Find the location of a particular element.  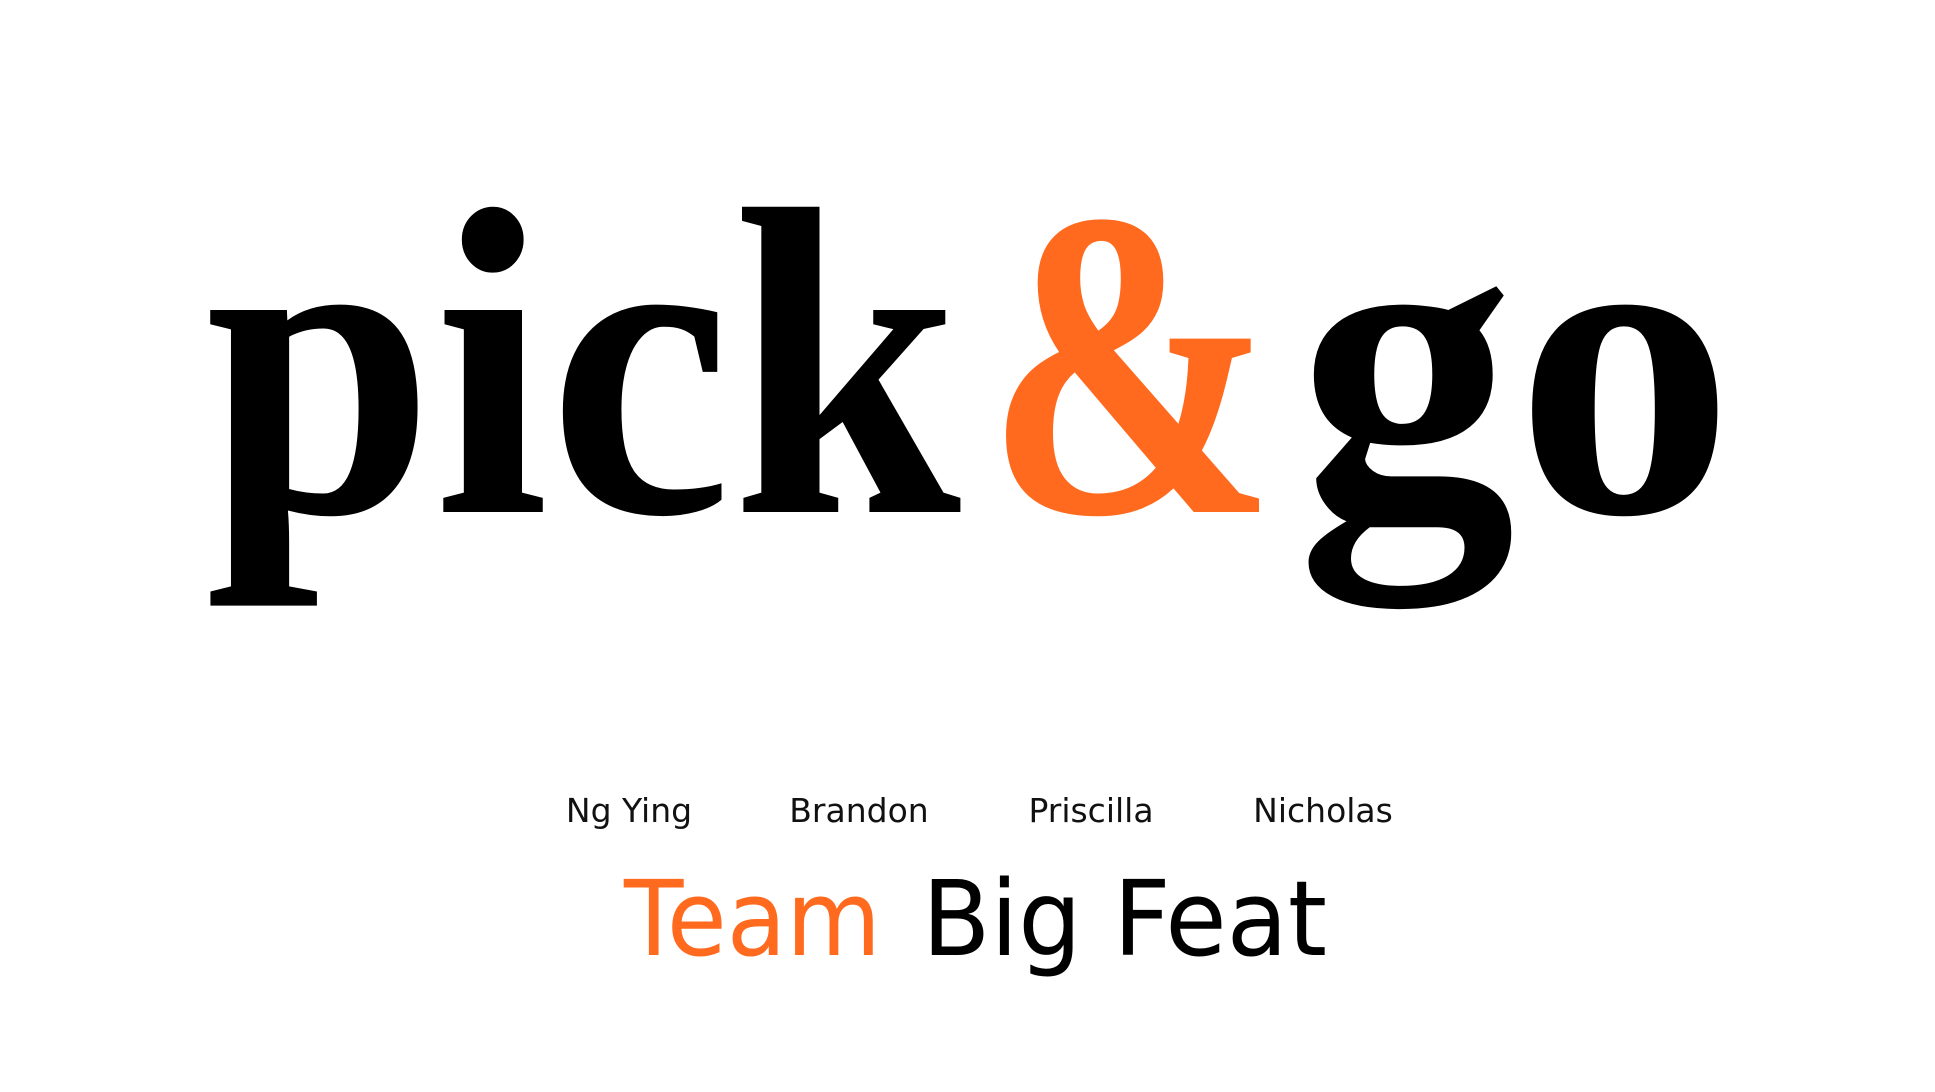

member-name: Brandon is located at coordinates (858, 810).